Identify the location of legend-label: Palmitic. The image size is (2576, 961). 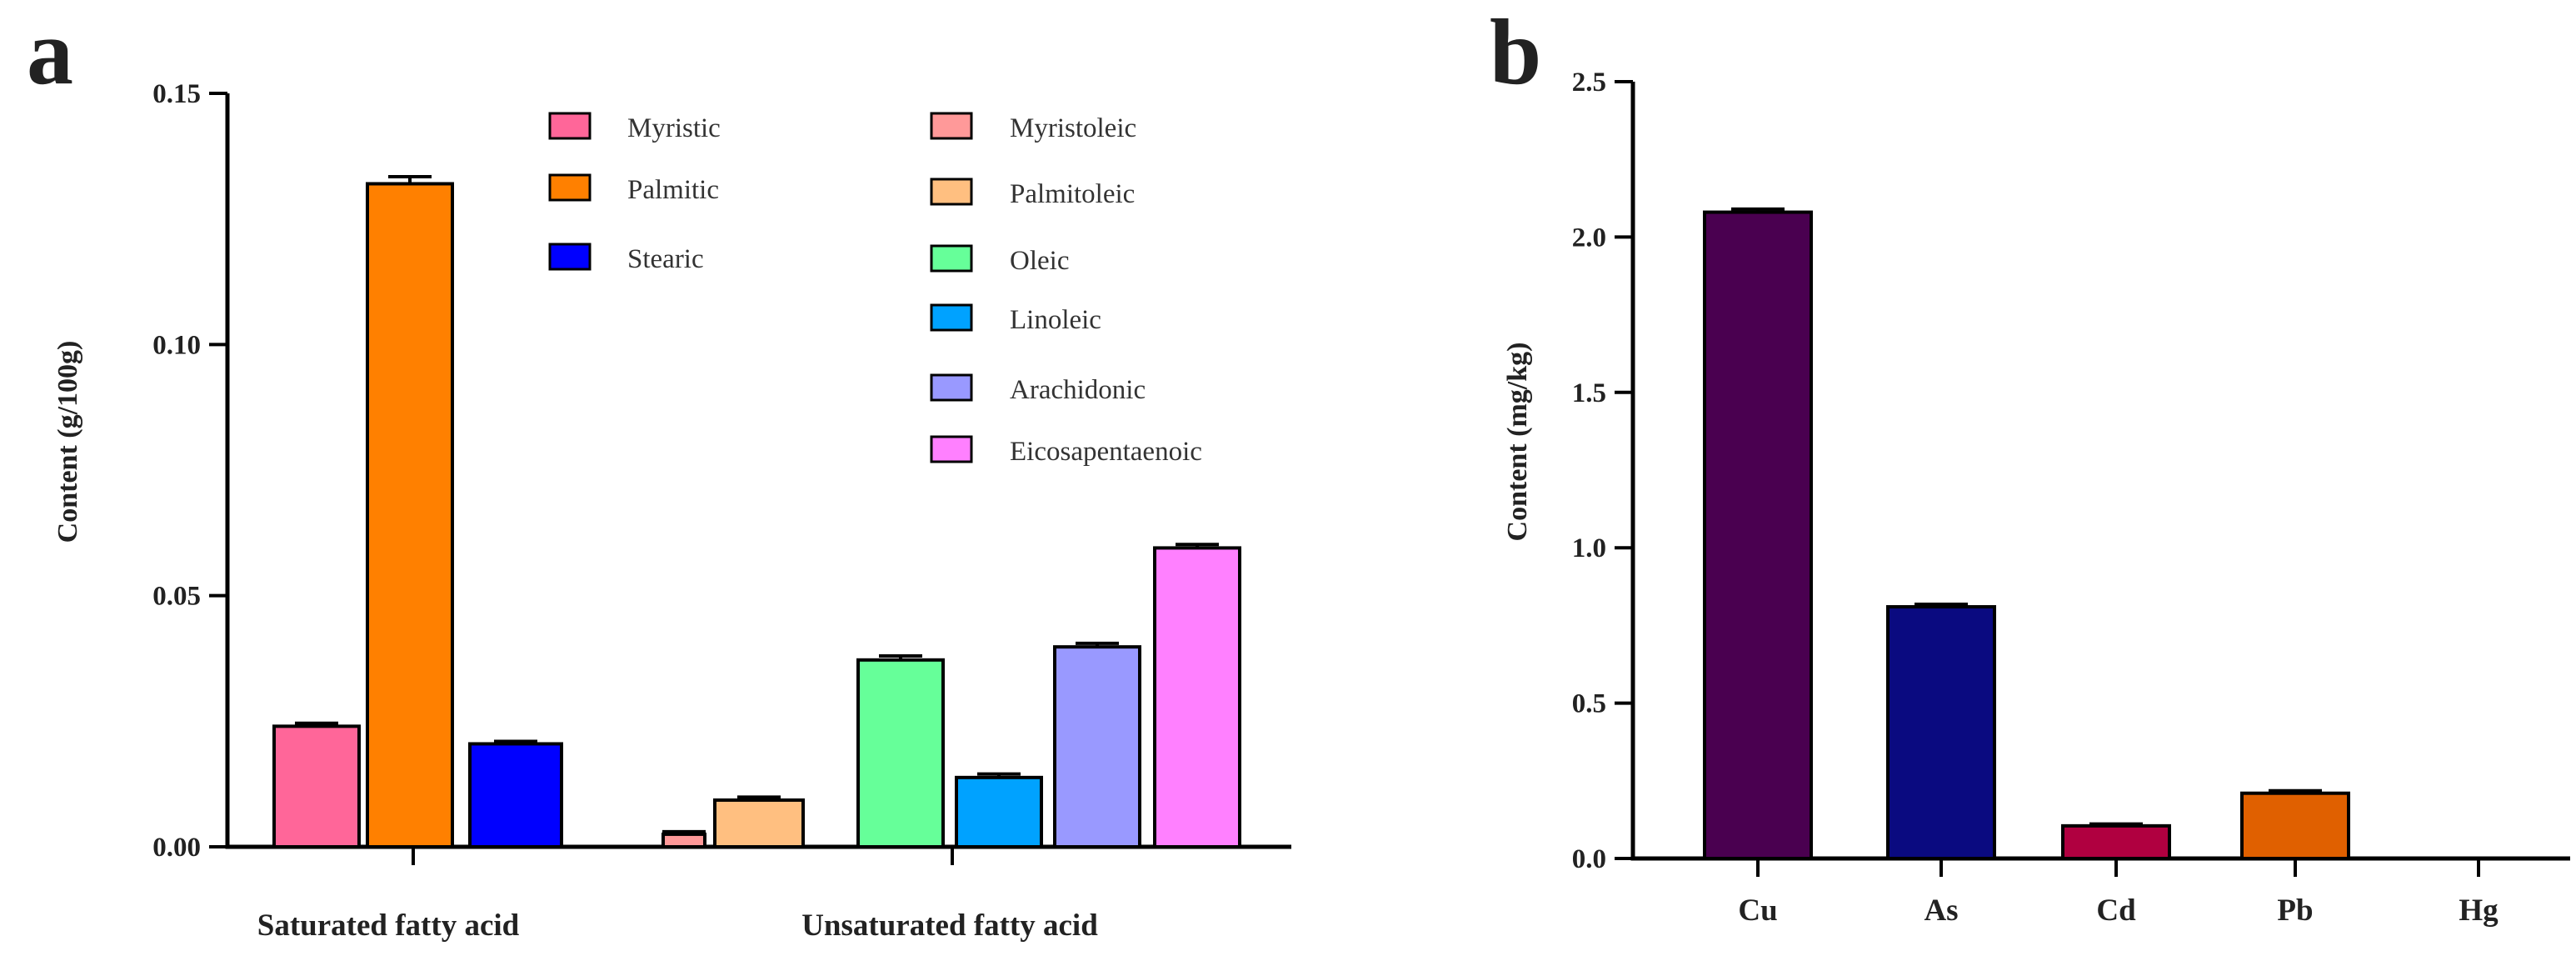
(673, 190).